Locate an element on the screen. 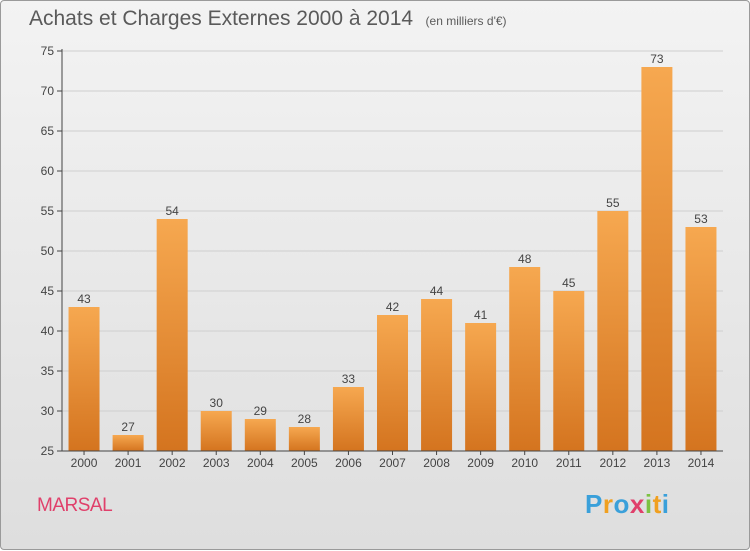 This screenshot has height=551, width=750. x-tick-label: 2011 is located at coordinates (569, 463).